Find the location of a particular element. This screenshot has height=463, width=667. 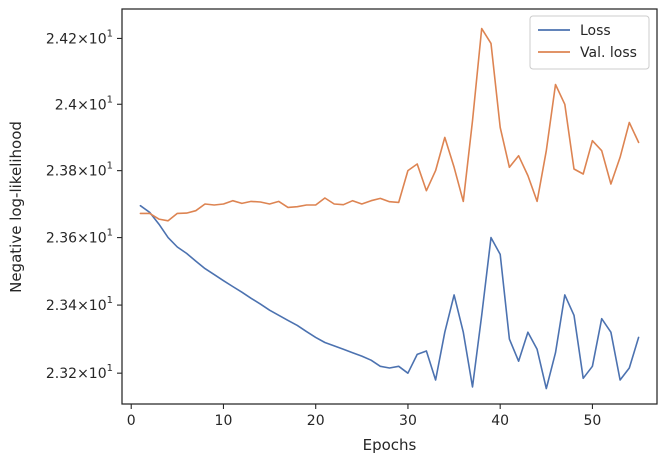

legend: Loss Val. loss is located at coordinates (589, 42).